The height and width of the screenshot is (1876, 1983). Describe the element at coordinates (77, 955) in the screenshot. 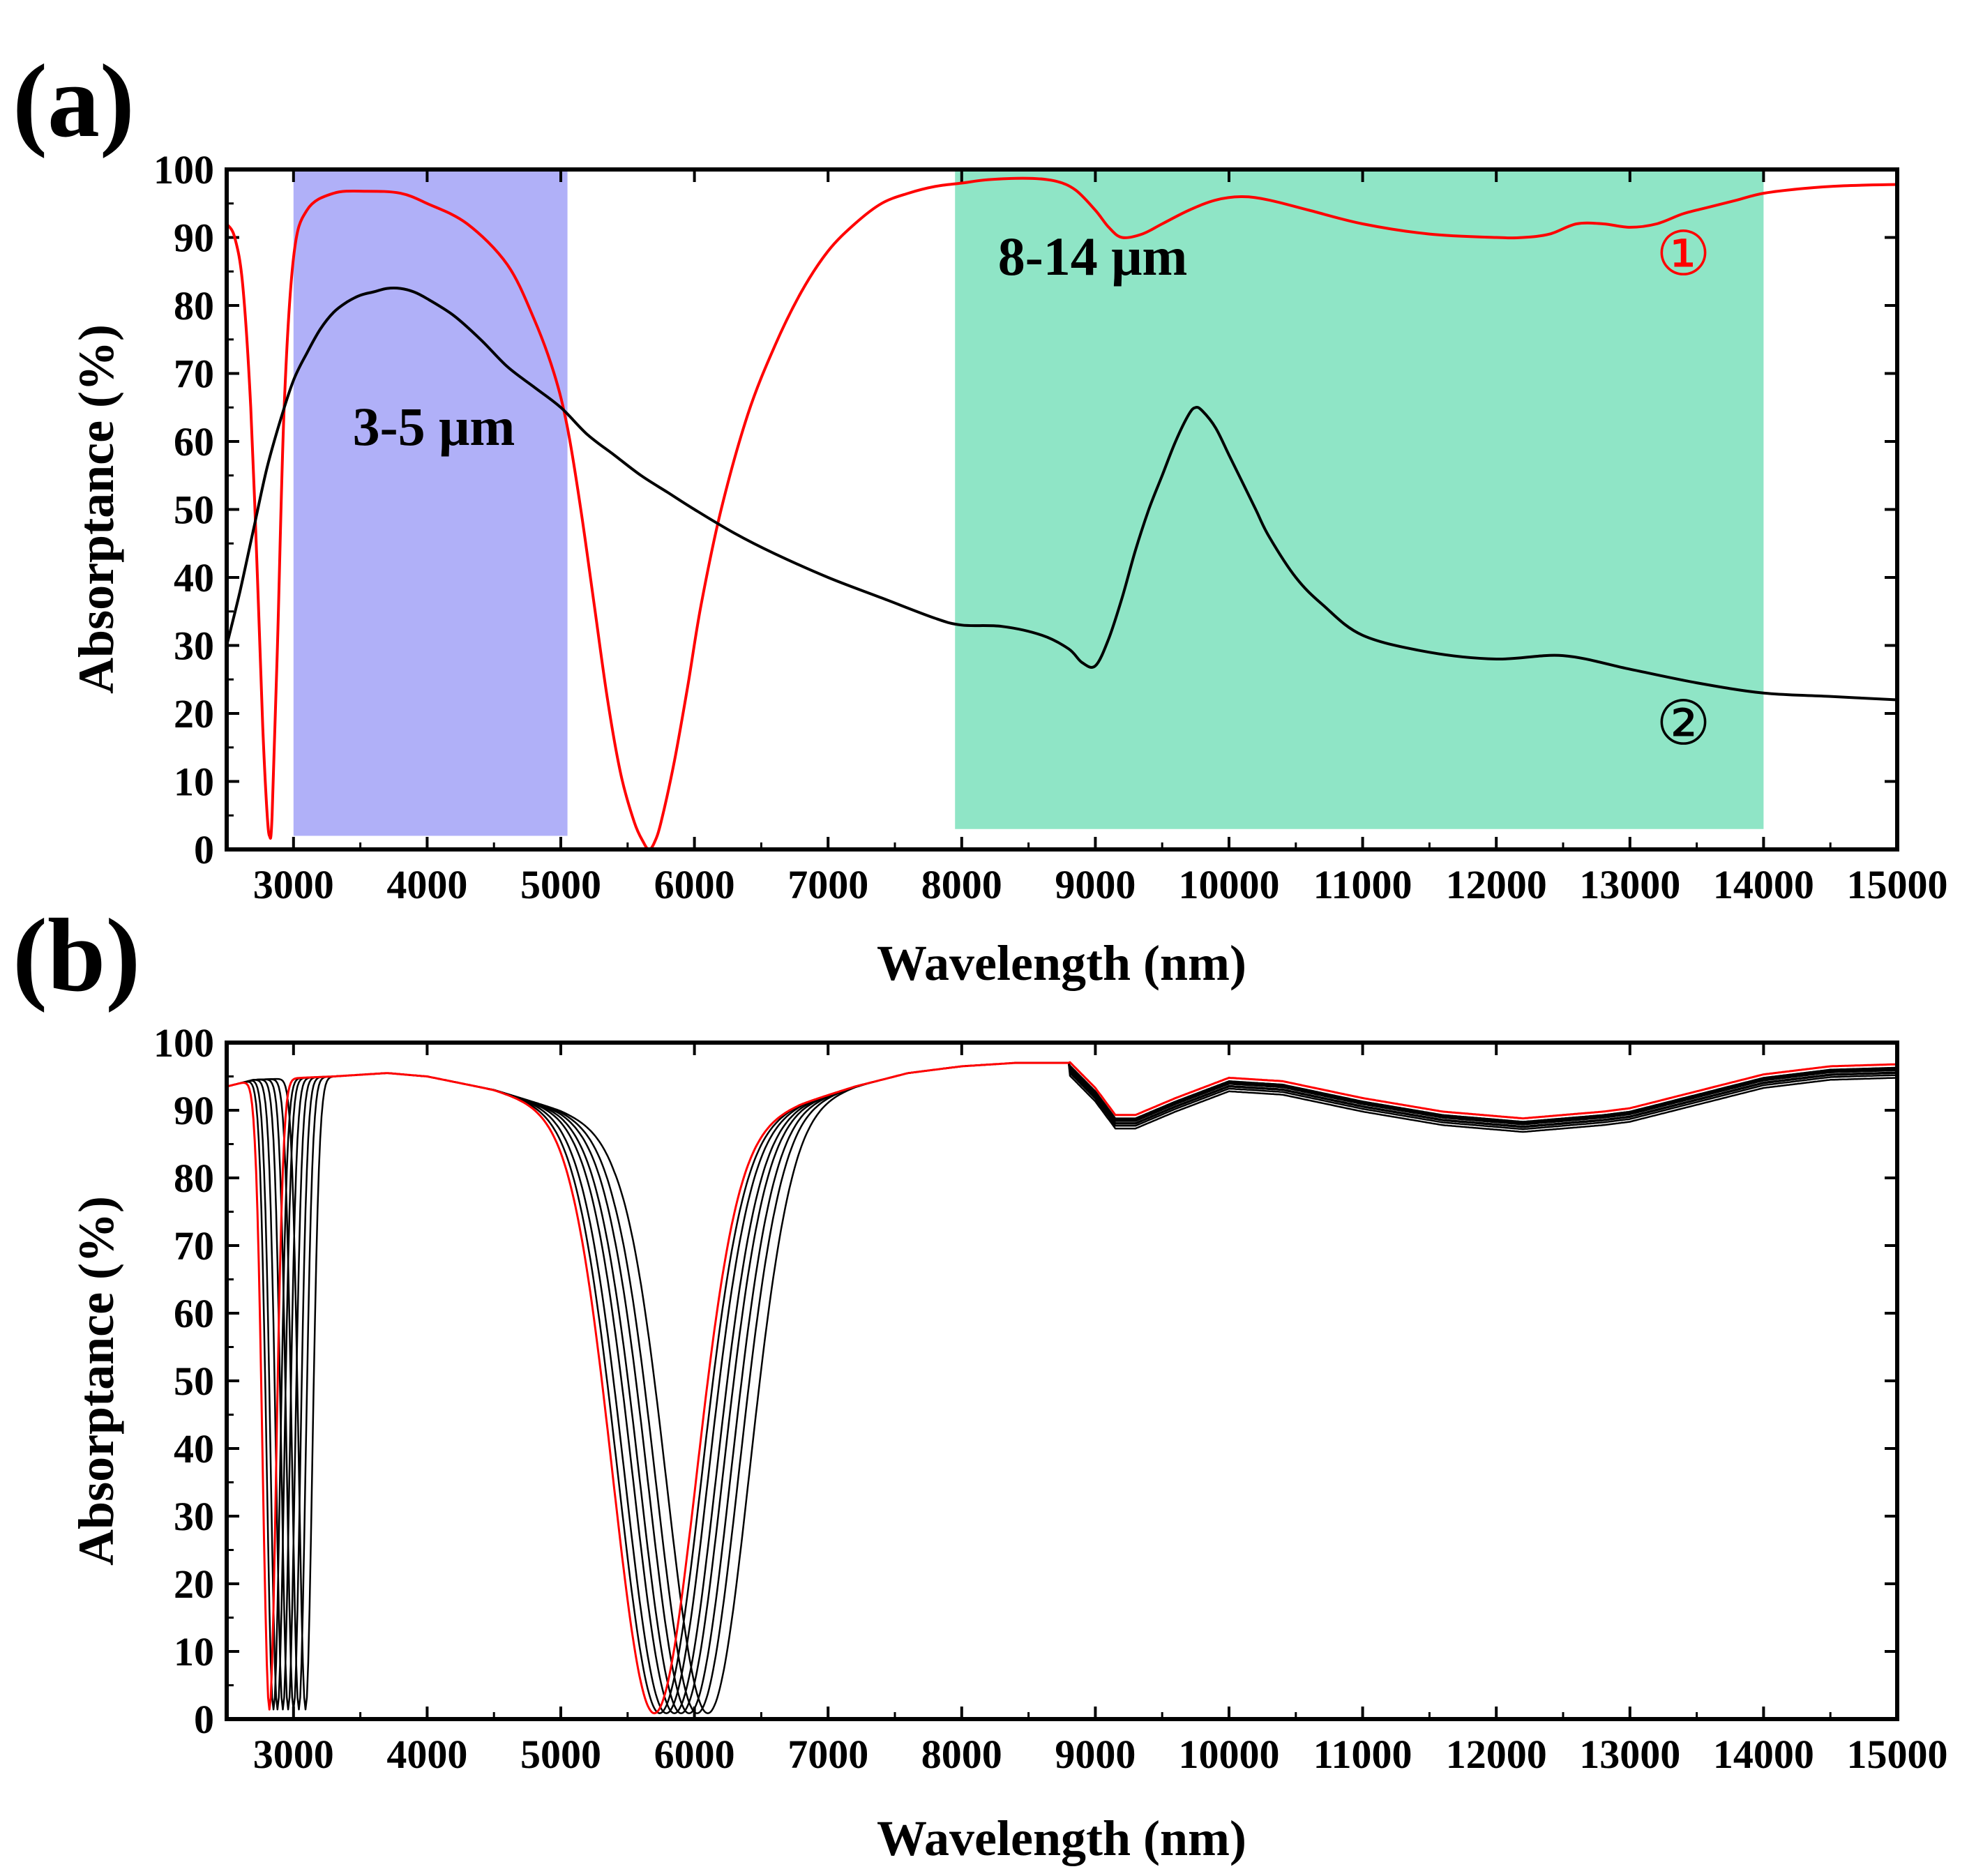

I see `panel-label-b: (b)` at that location.